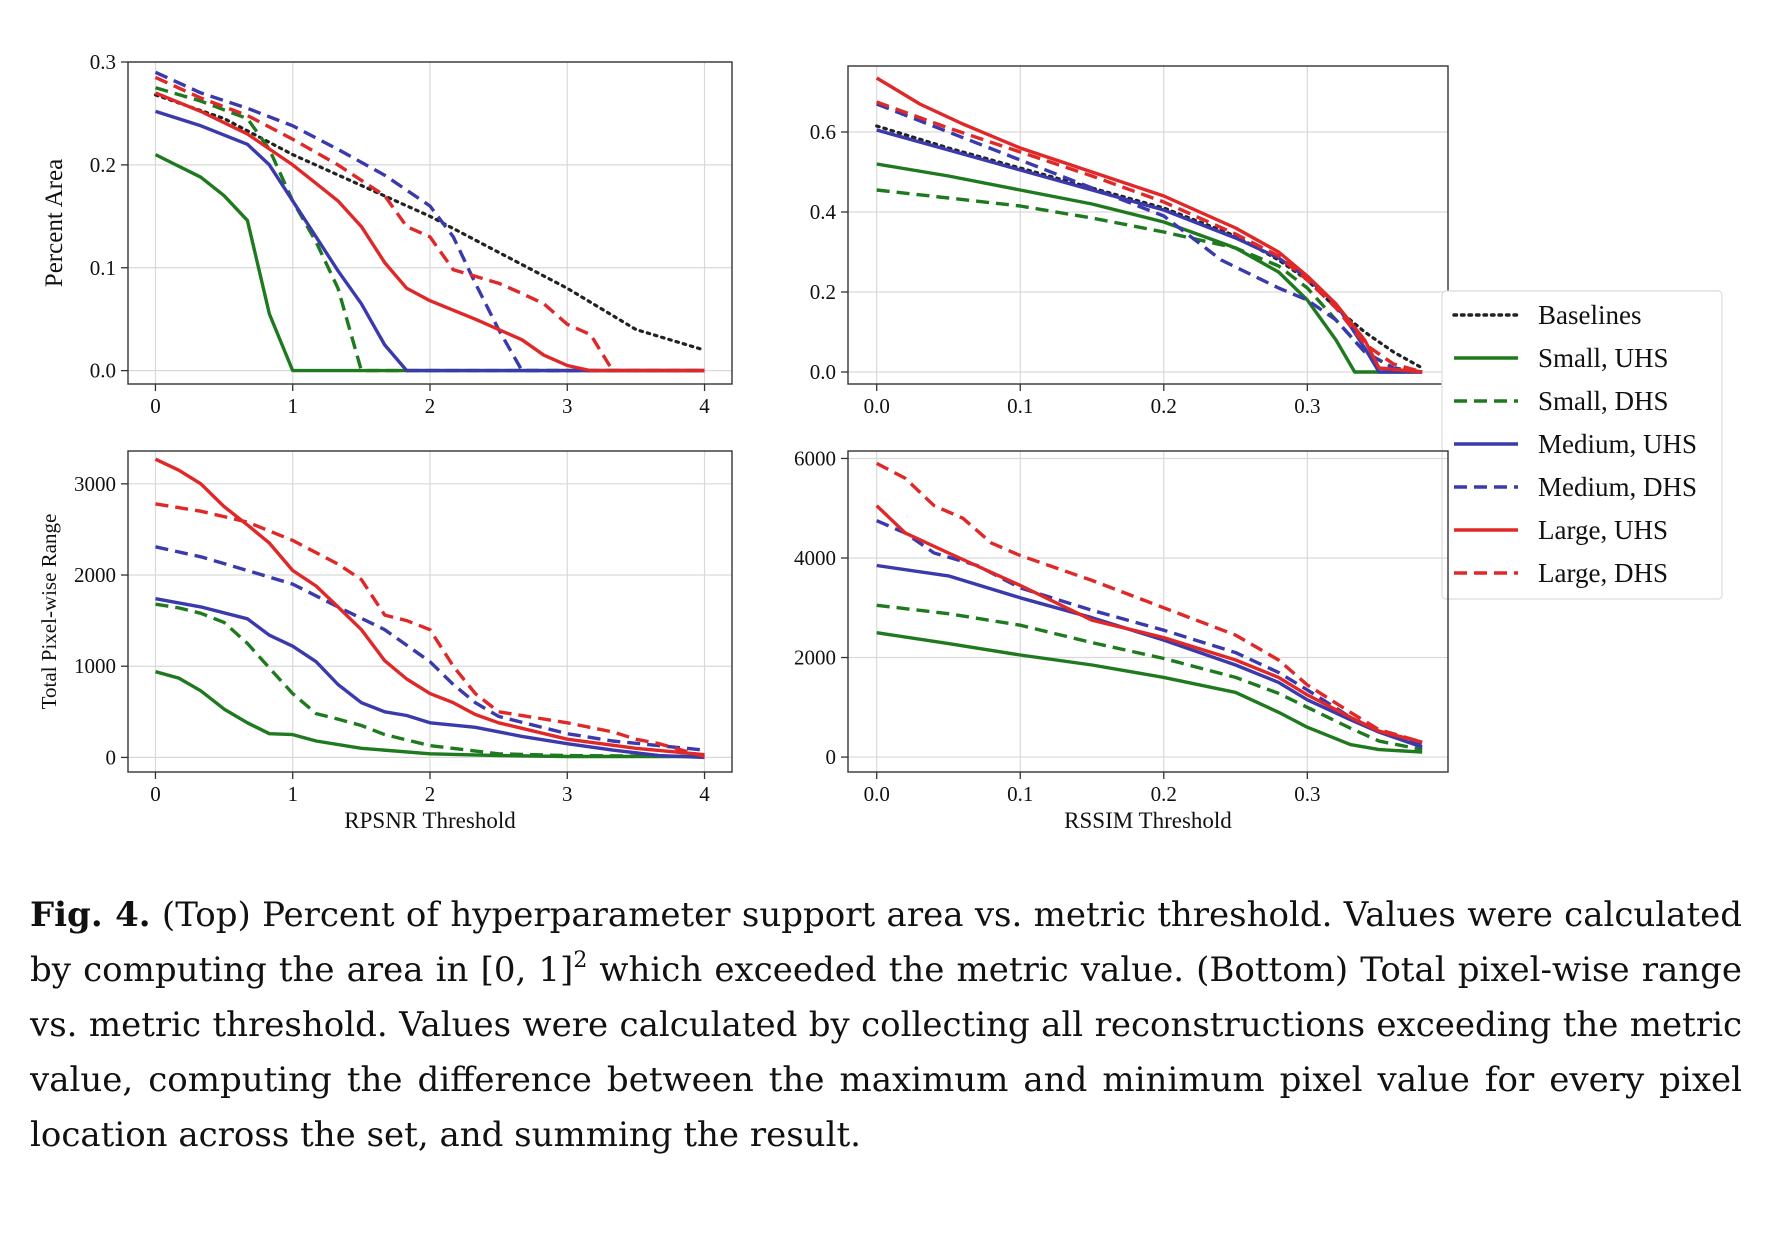 This screenshot has width=1770, height=1244. What do you see at coordinates (1603, 573) in the screenshot?
I see `legend-label-6: Large, DHS` at bounding box center [1603, 573].